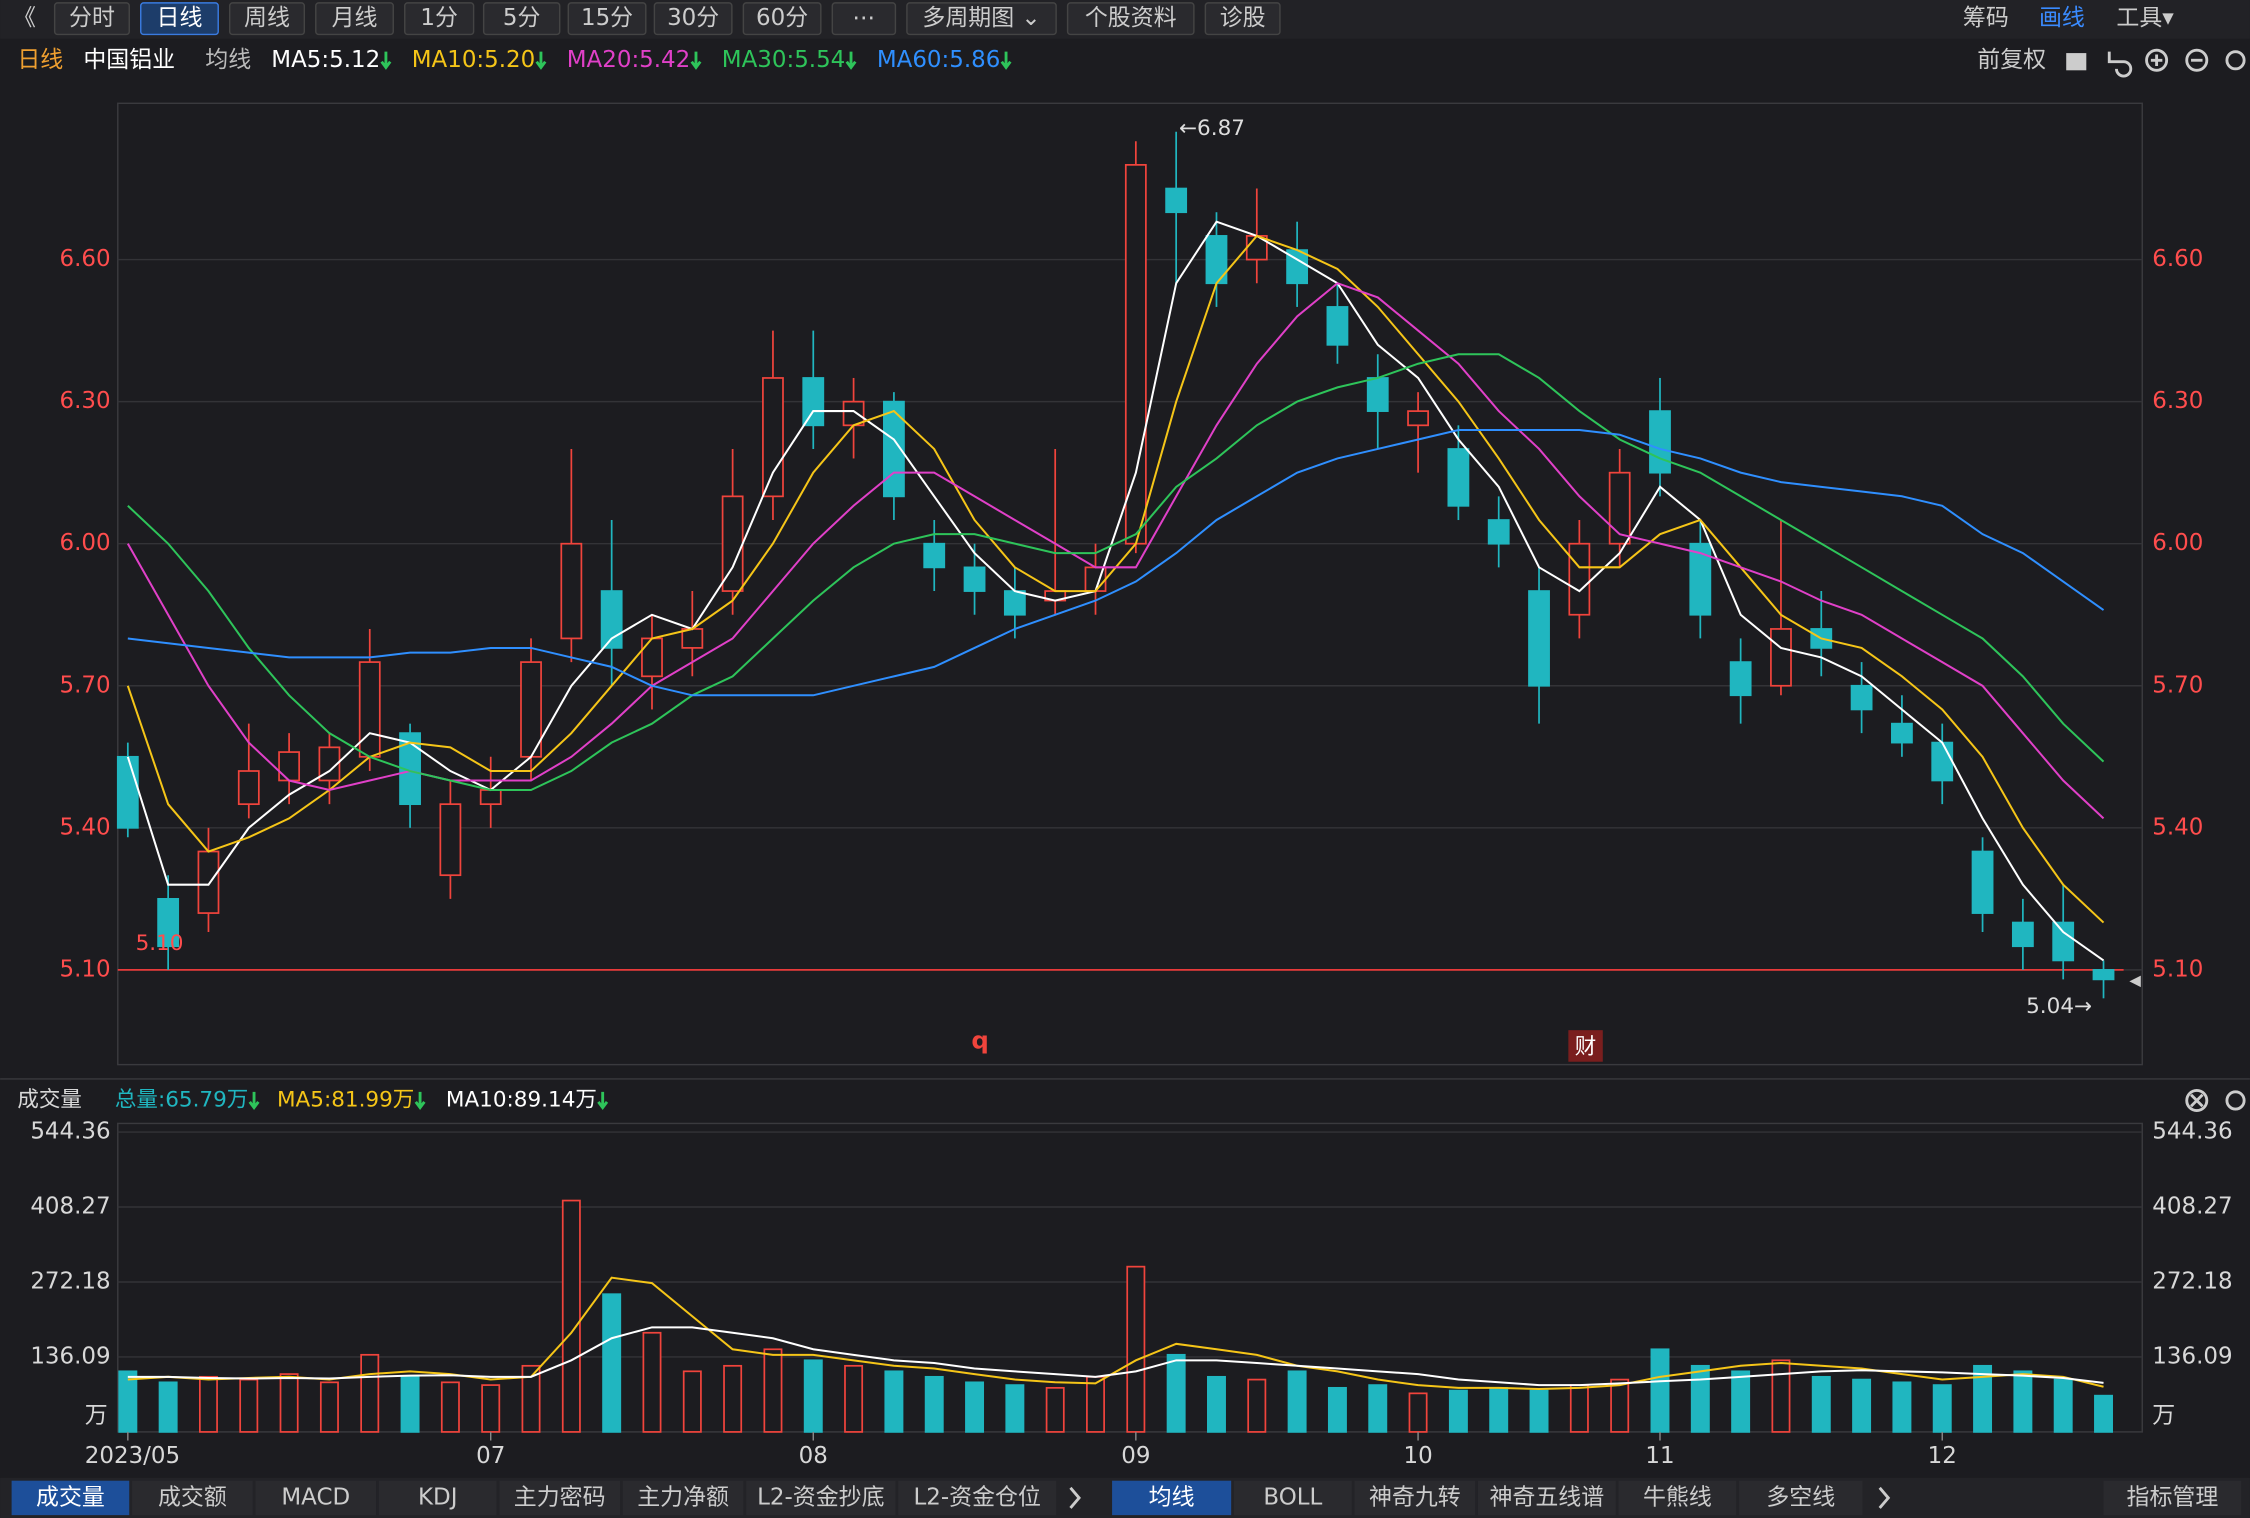 Image resolution: width=2250 pixels, height=1518 pixels. Describe the element at coordinates (2177, 543) in the screenshot. I see `y2-tick-label: 6.00` at that location.